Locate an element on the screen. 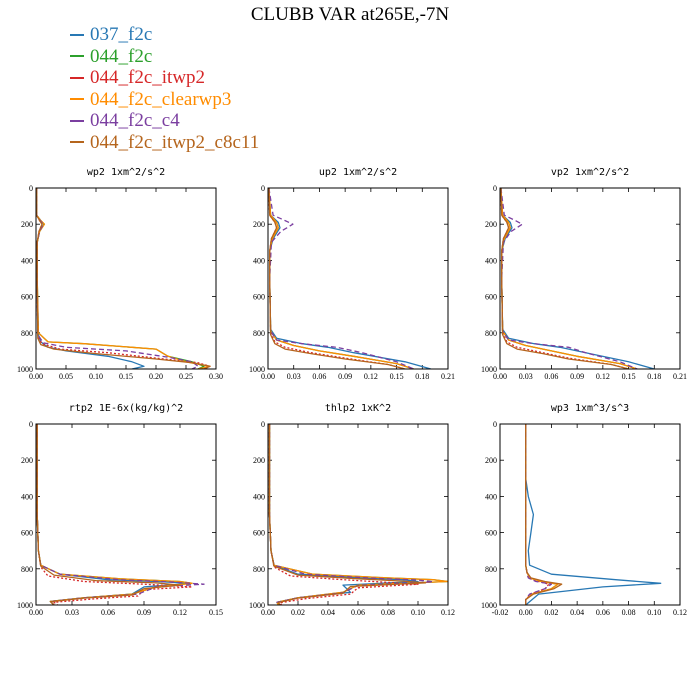  panel-title: rtp2 1E-6x(kg/kg)^2 is located at coordinates (126, 408).